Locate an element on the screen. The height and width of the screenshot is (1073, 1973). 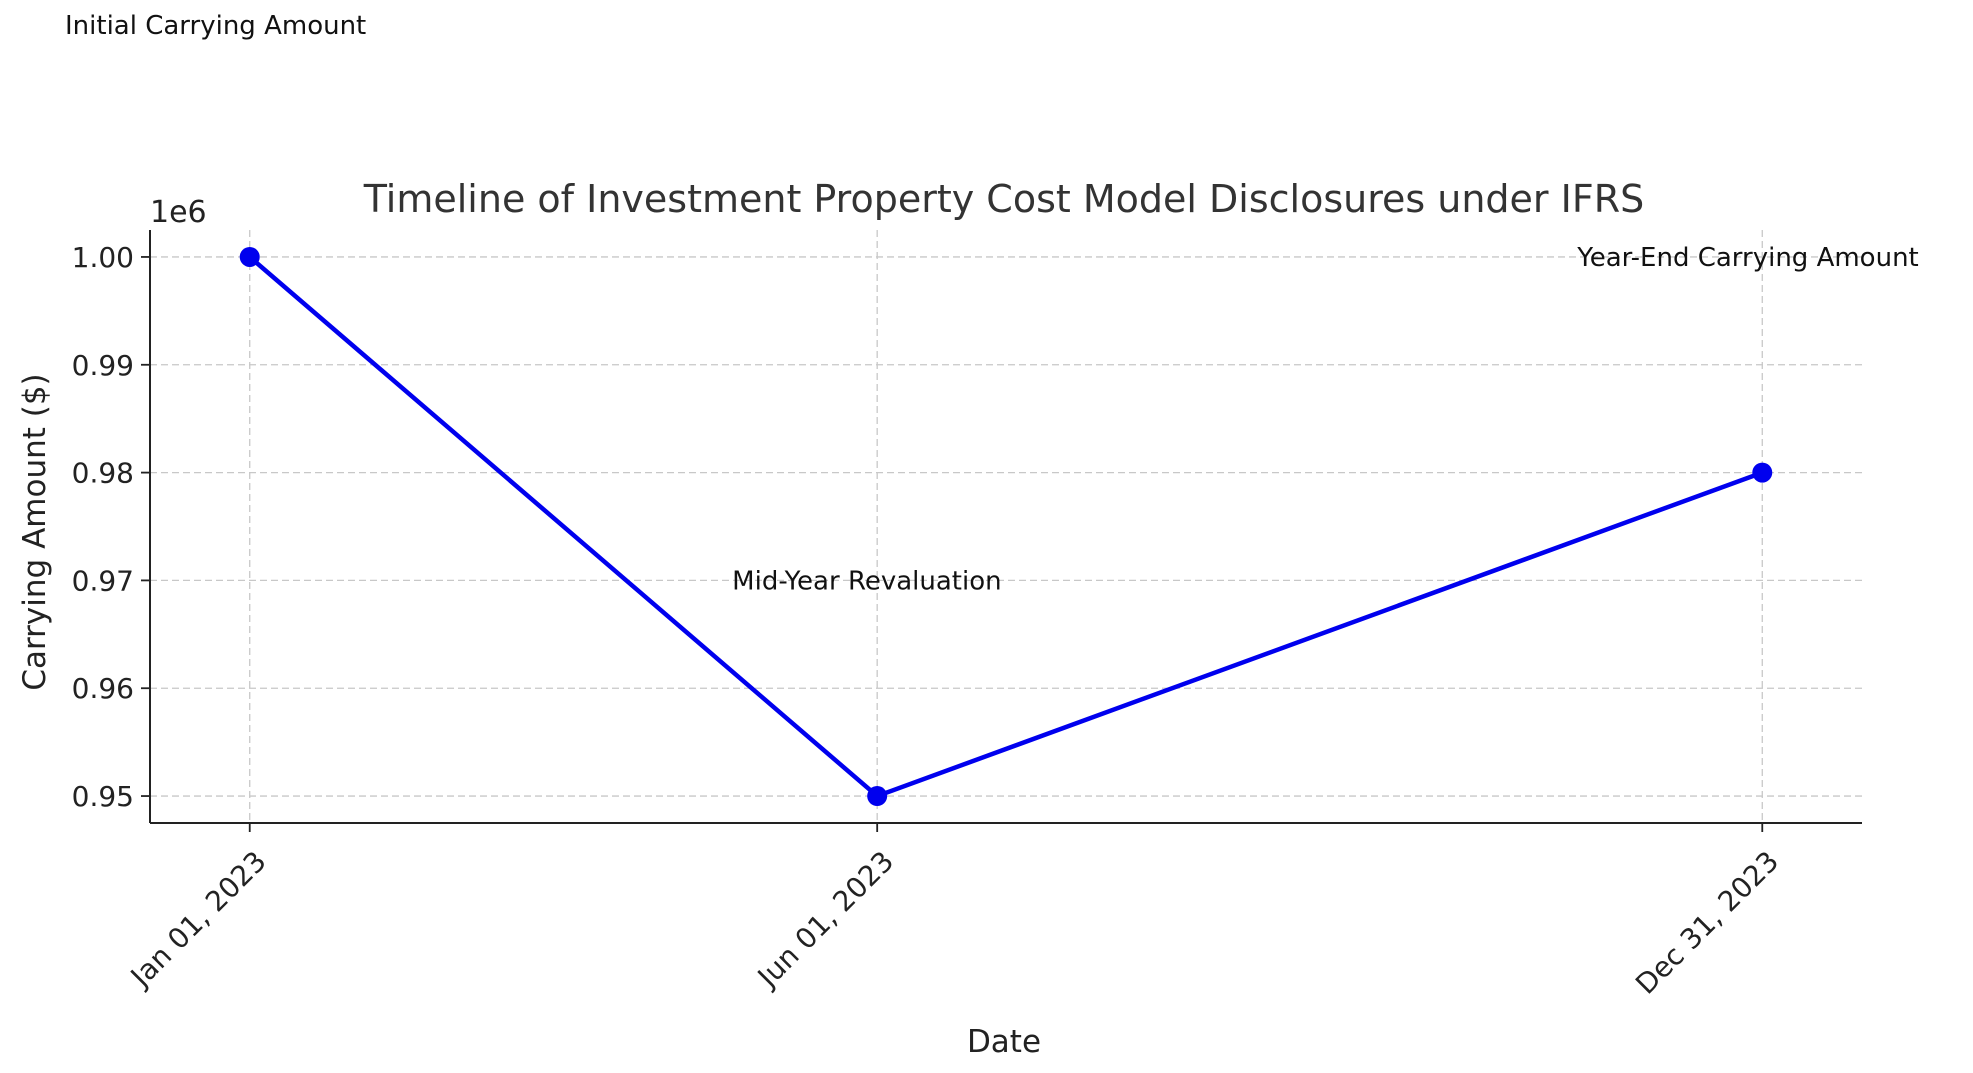
y-offset-label: 1e6 is located at coordinates (178, 212).